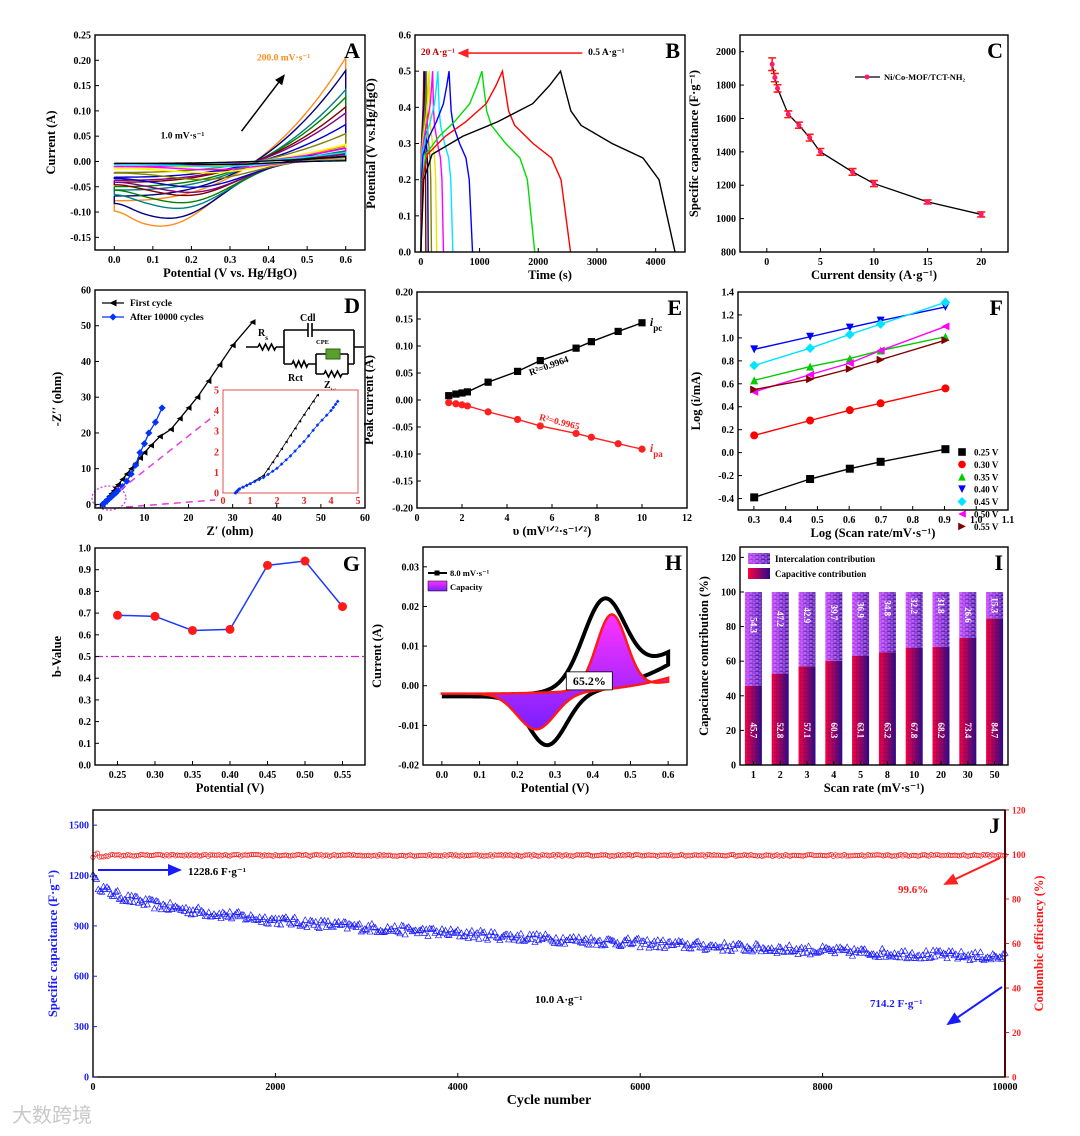  I want to click on y-tick-label: 0.0, so click(728, 453).